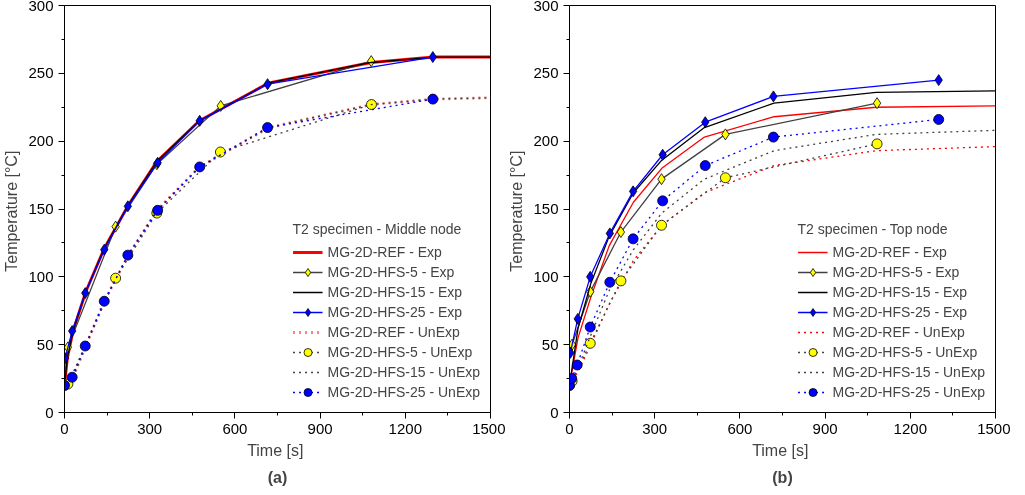 The width and height of the screenshot is (1025, 495). What do you see at coordinates (873, 229) in the screenshot?
I see `legend-title: T2 specimen - Top node` at bounding box center [873, 229].